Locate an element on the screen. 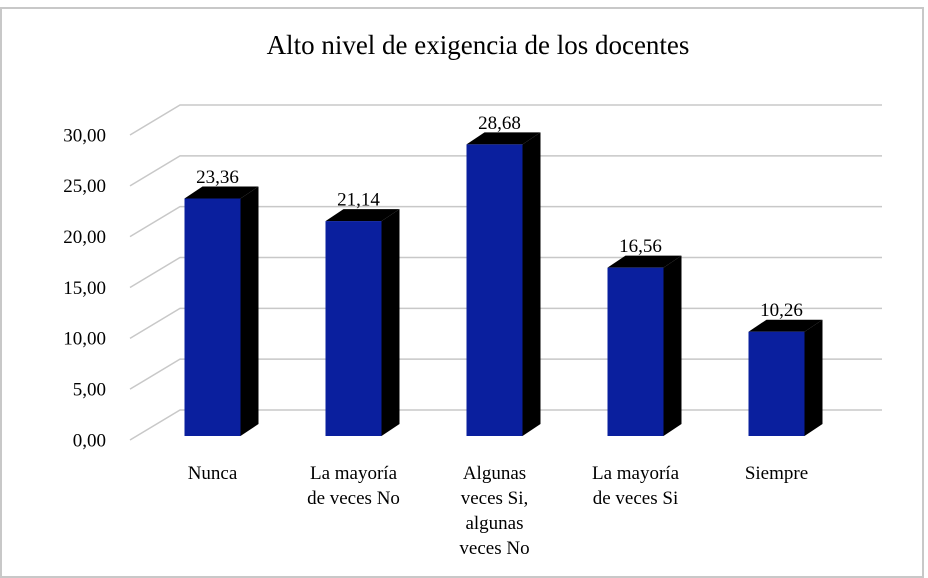  y-tick-label: 5,00 is located at coordinates (89, 390).